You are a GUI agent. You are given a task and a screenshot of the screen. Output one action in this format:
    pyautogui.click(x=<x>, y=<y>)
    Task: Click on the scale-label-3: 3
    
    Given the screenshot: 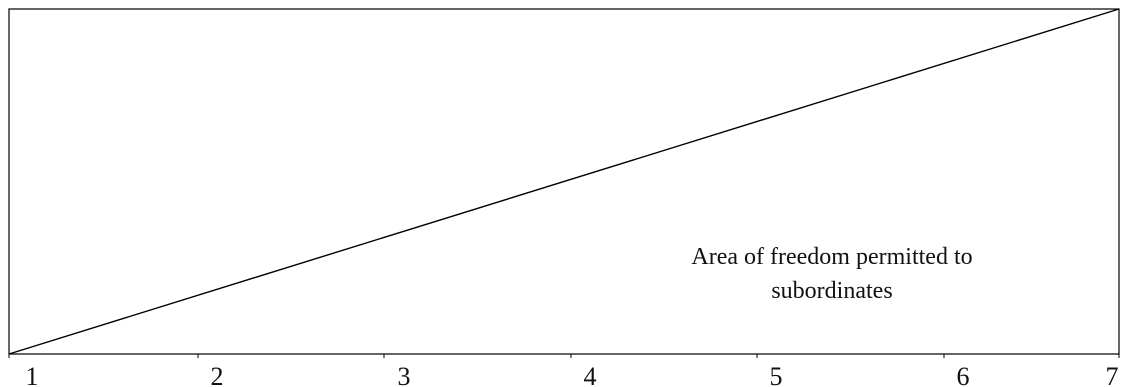 What is the action you would take?
    pyautogui.click(x=404, y=374)
    